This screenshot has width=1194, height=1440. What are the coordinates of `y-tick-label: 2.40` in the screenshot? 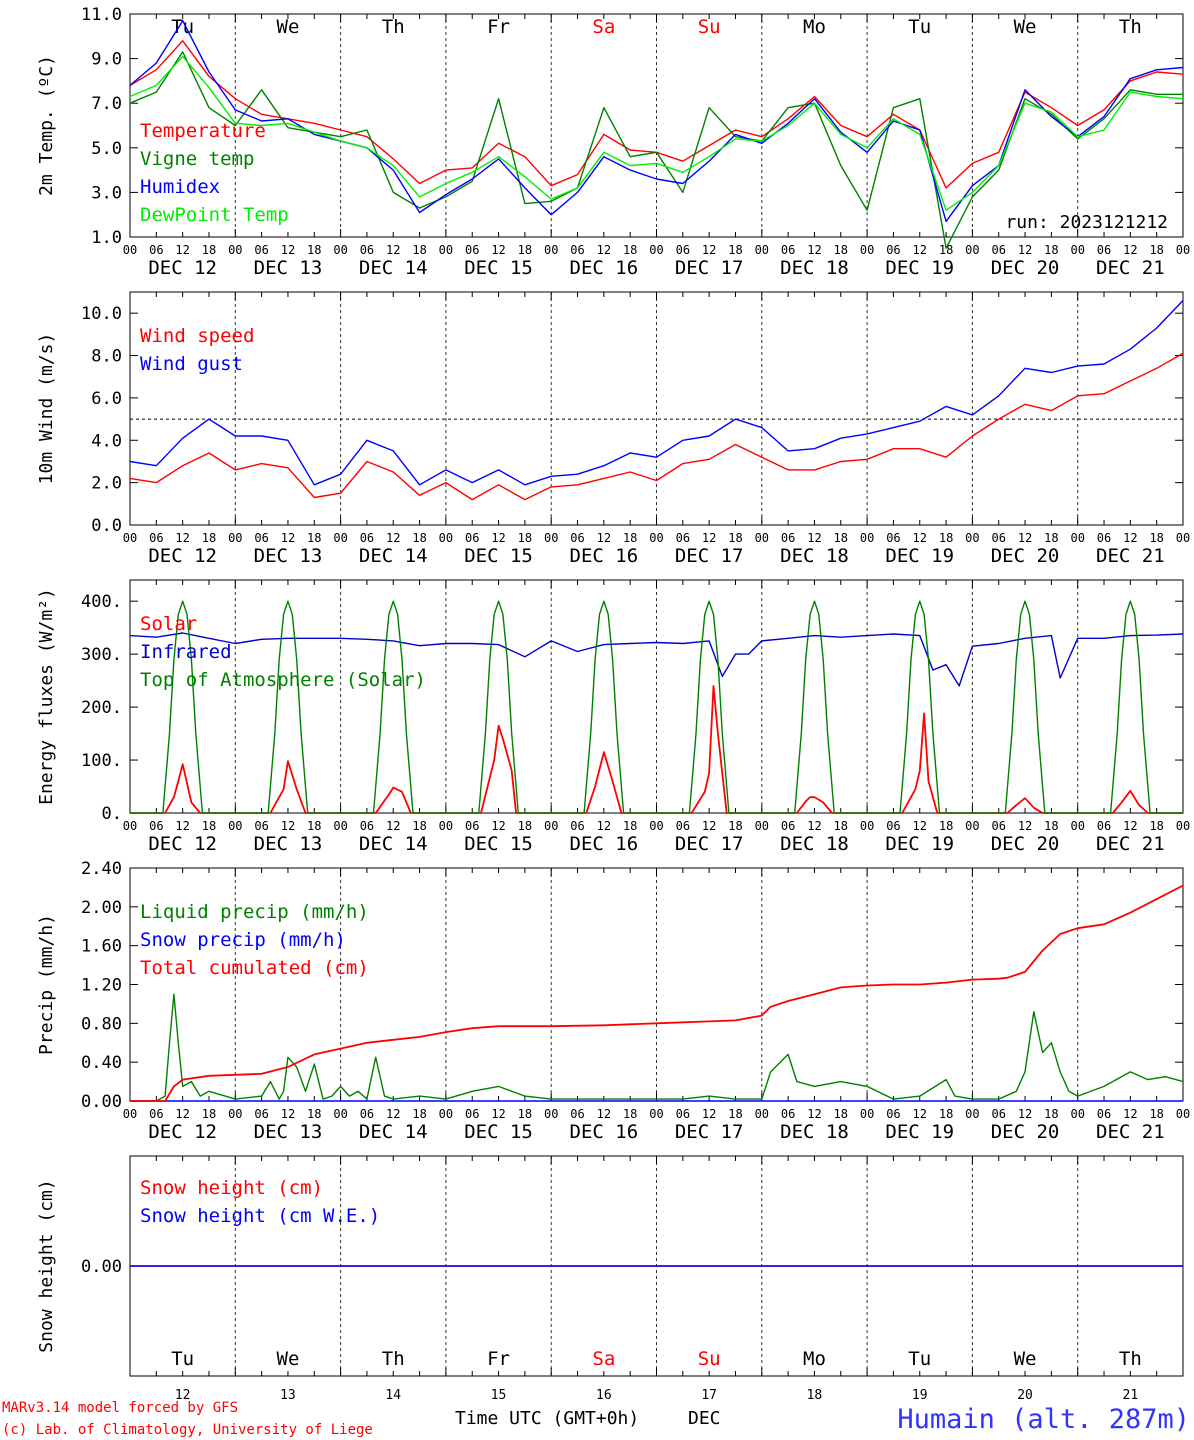 It's located at (101, 869).